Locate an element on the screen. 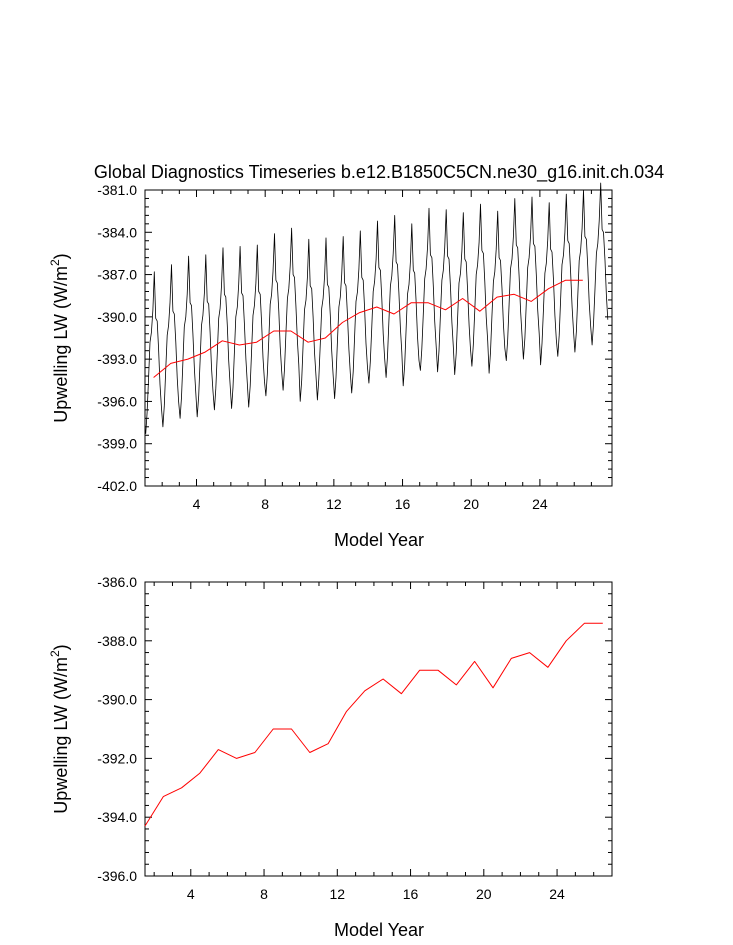 This screenshot has width=733, height=945. bottom-ytick-label: -392.0 is located at coordinates (117, 758).